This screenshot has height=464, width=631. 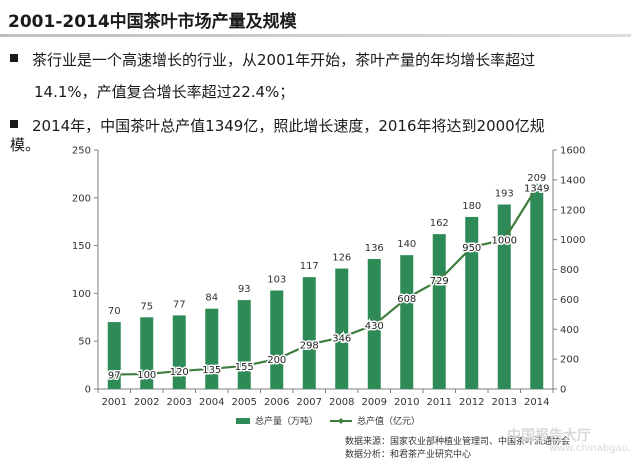 I want to click on x-axis-tick-label: 2007, so click(x=309, y=402).